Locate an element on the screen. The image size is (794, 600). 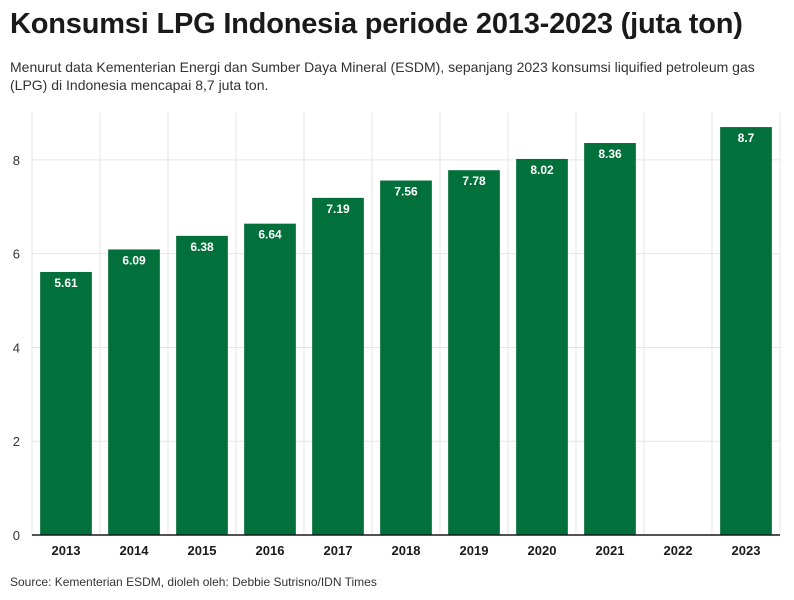
data-label-2015: 6.38 is located at coordinates (202, 247).